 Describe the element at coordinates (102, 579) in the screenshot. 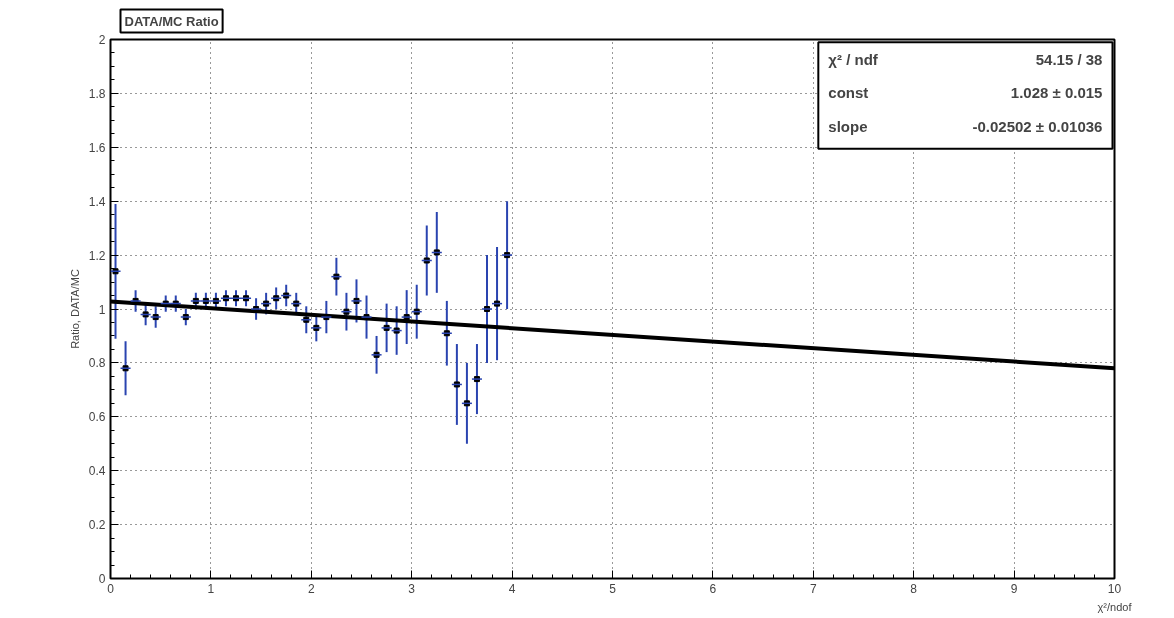

I see `y-tick-label: 0` at that location.